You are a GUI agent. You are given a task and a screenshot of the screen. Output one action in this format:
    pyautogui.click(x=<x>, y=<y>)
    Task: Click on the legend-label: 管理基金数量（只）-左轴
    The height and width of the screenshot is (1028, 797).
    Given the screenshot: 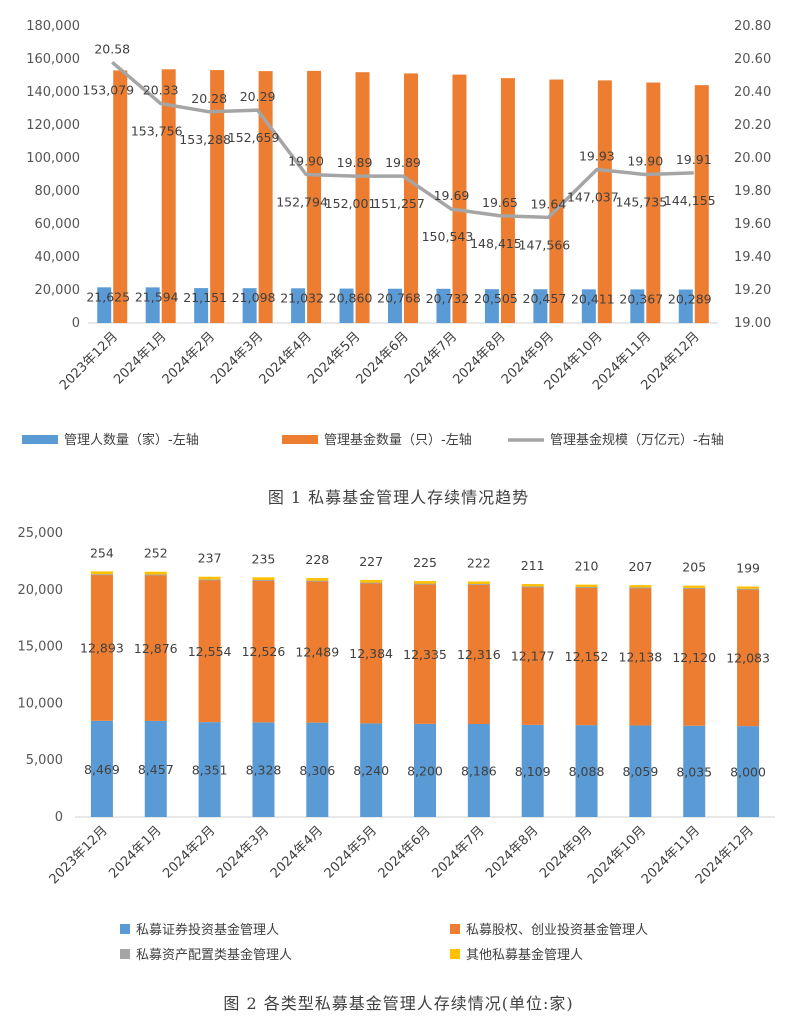 What is the action you would take?
    pyautogui.click(x=398, y=440)
    